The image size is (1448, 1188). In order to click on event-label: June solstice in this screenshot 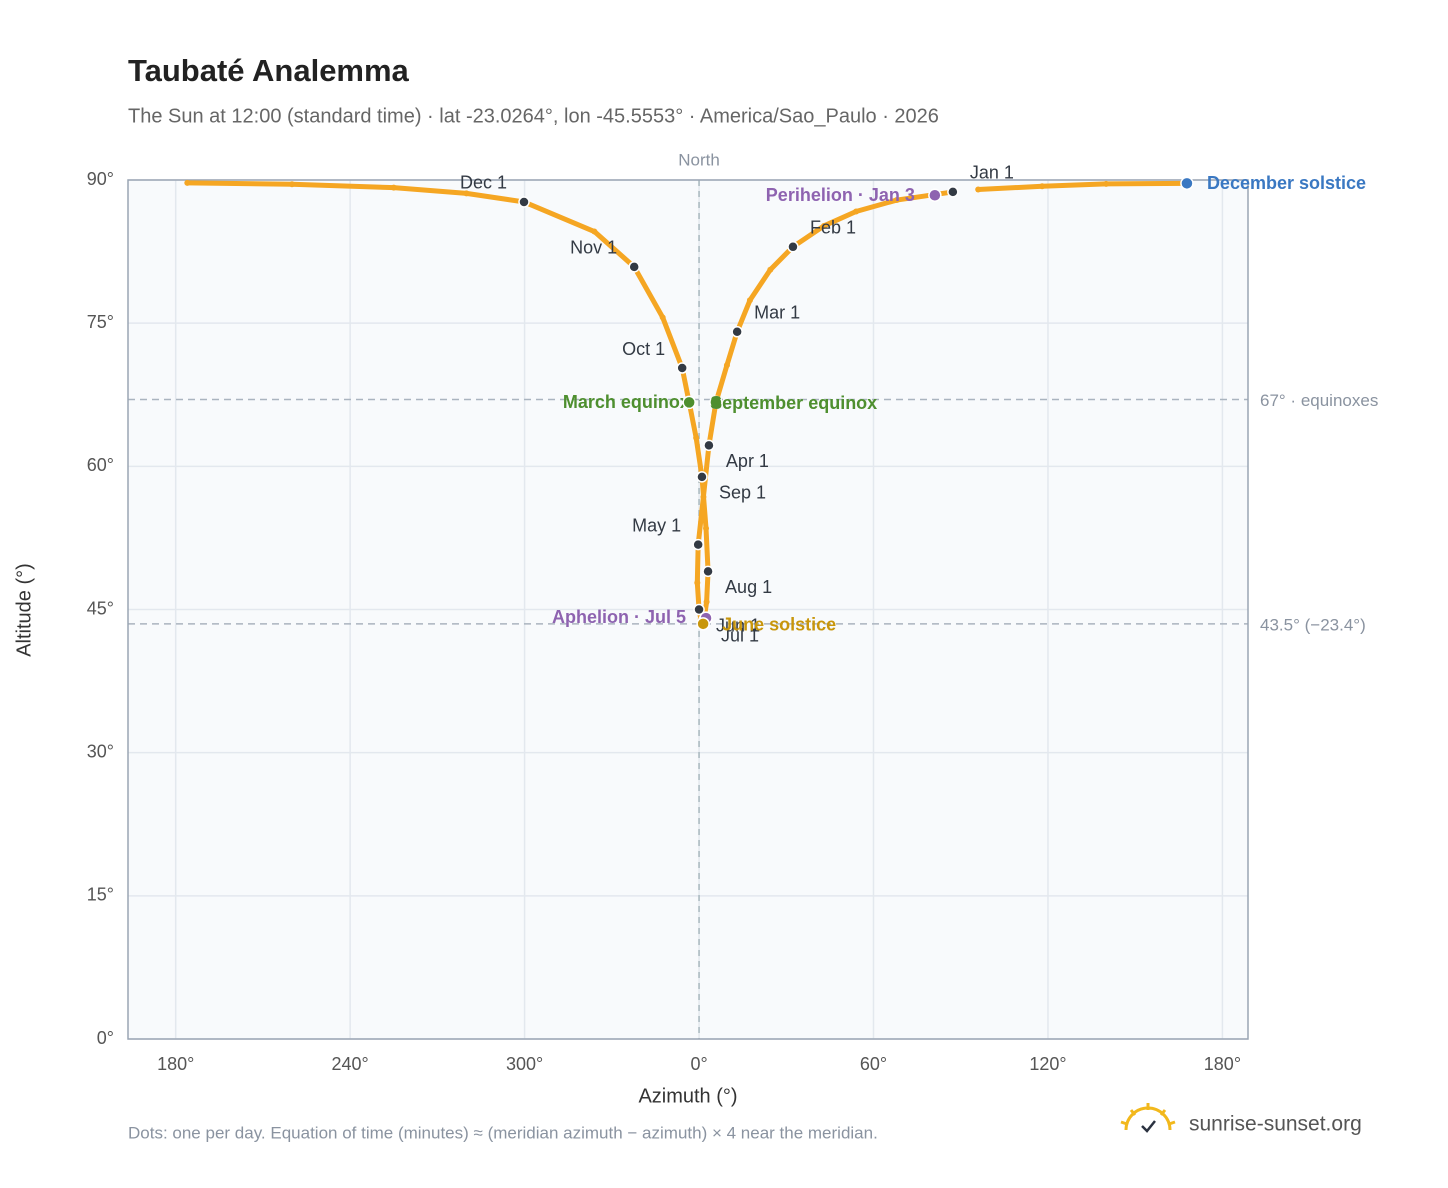, I will do `click(779, 625)`.